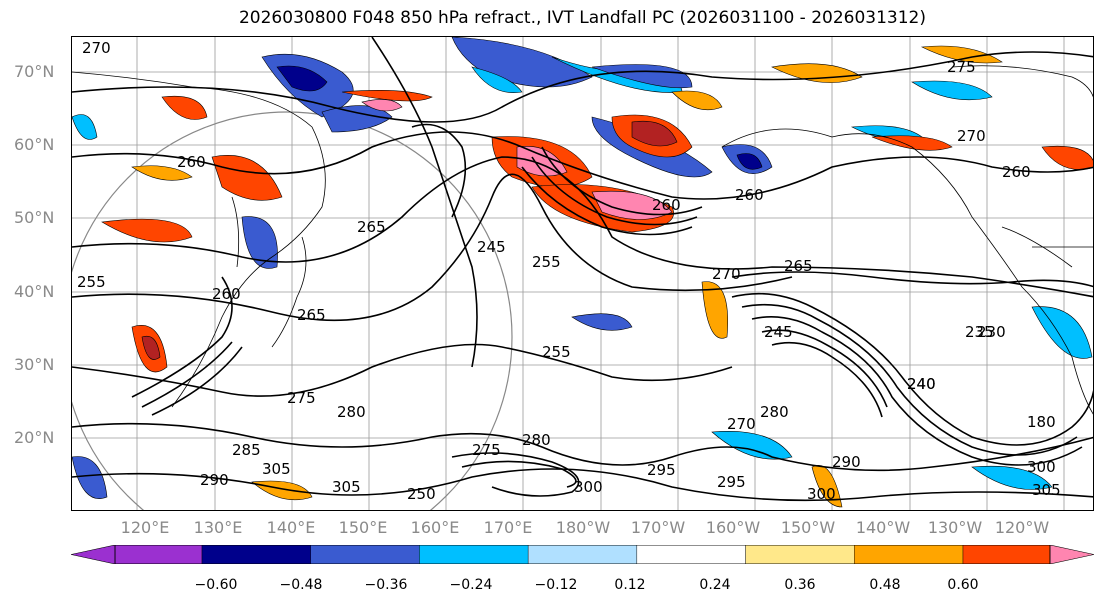 Image resolution: width=1105 pixels, height=604 pixels. Describe the element at coordinates (630, 585) in the screenshot. I see `colorbar-tick: 0.12` at that location.